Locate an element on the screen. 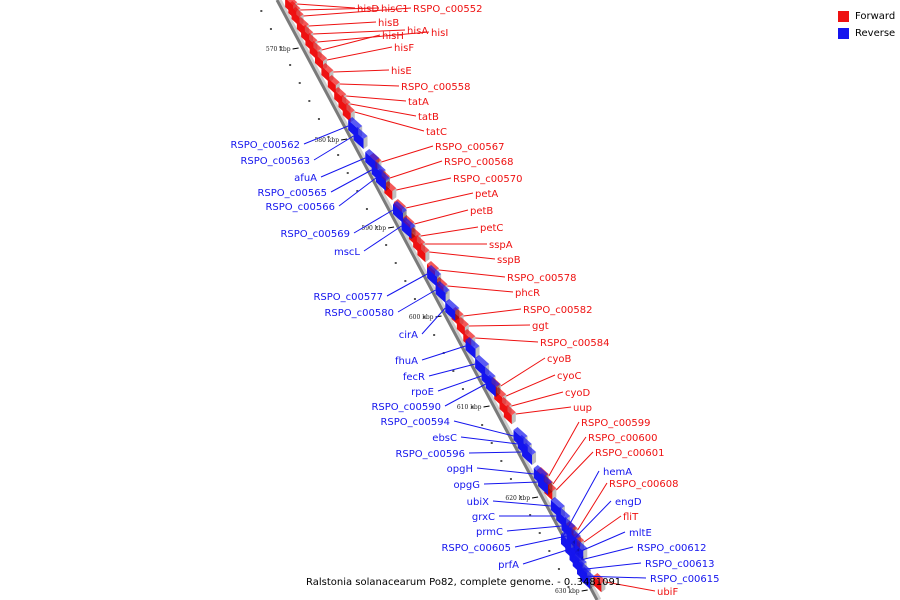 The image size is (900, 600). gene-label-hisd: hisD is located at coordinates (368, 9).